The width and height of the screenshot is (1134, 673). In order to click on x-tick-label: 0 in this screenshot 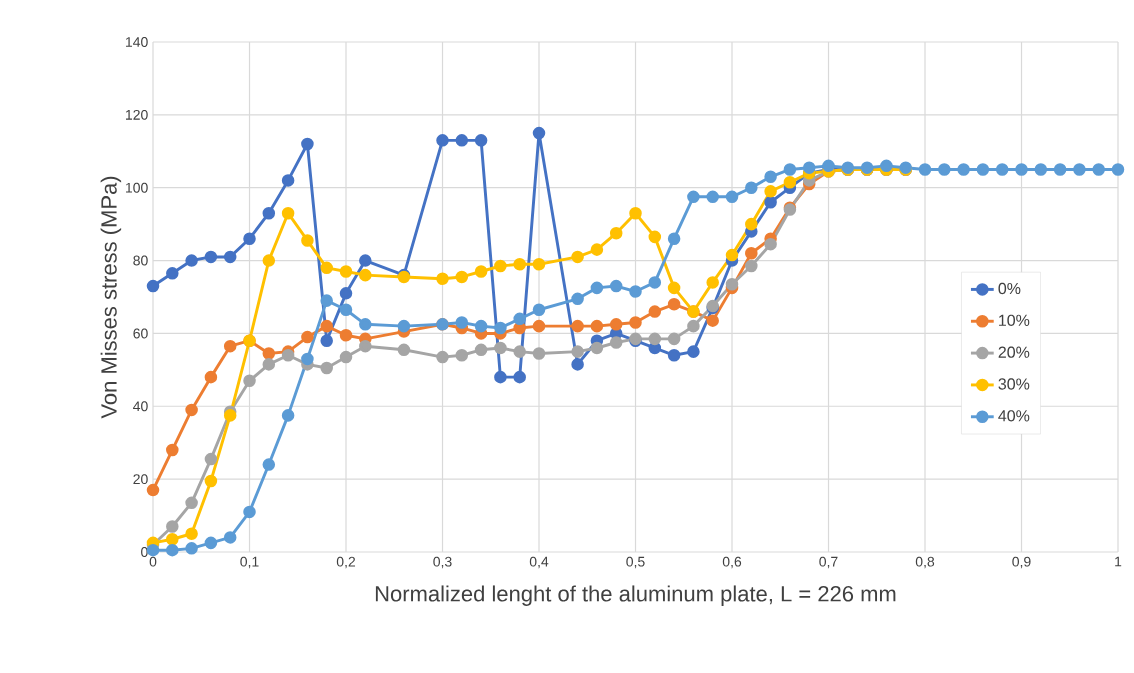, I will do `click(153, 561)`.